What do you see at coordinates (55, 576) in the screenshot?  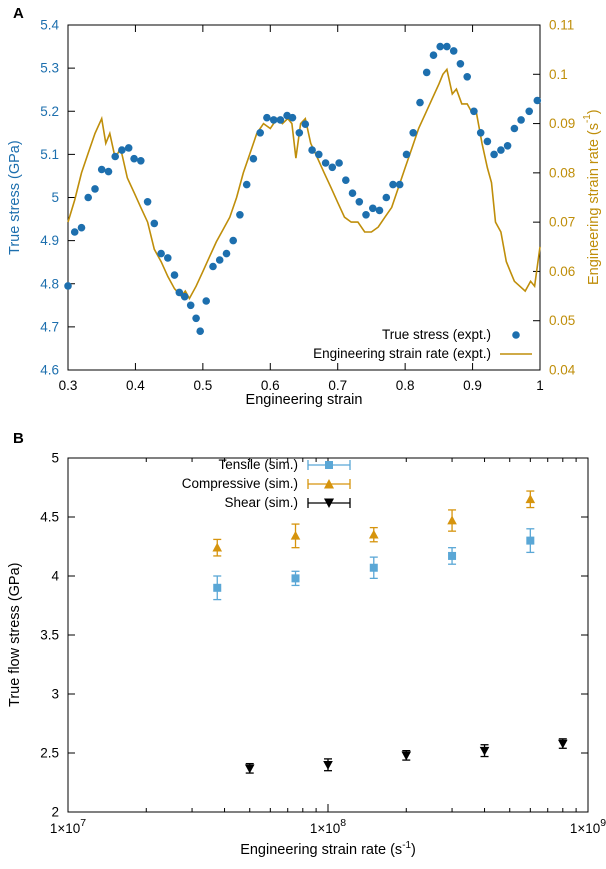 I see `svg-text: 4` at bounding box center [55, 576].